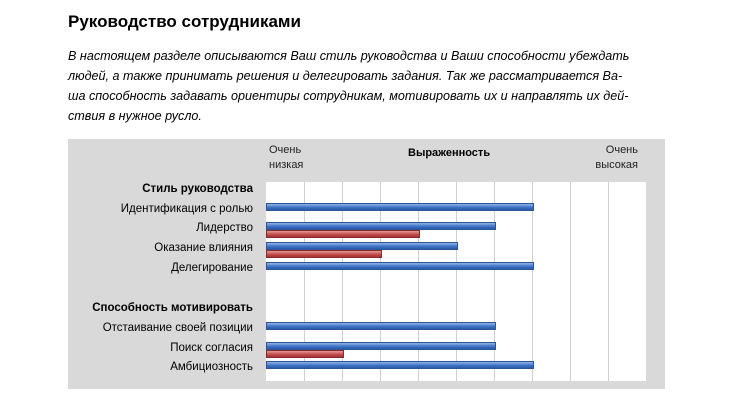 The height and width of the screenshot is (413, 741). What do you see at coordinates (184, 21) in the screenshot?
I see `page-heading: Руководство сотрудниками` at bounding box center [184, 21].